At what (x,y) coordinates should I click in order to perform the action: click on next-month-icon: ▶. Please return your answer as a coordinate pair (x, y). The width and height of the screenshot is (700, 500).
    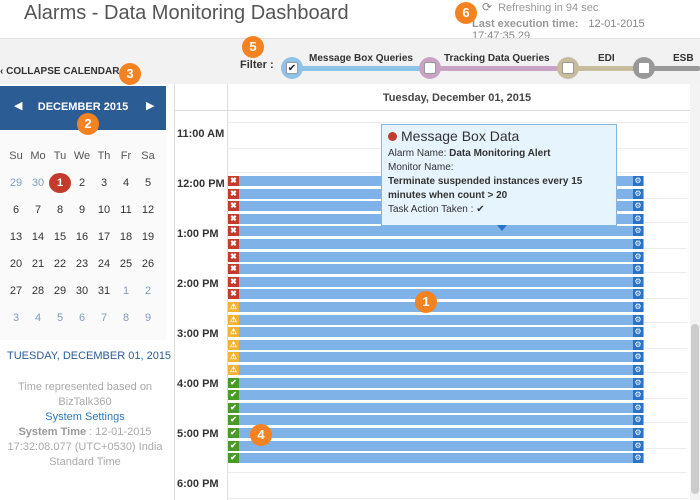
    Looking at the image, I should click on (150, 106).